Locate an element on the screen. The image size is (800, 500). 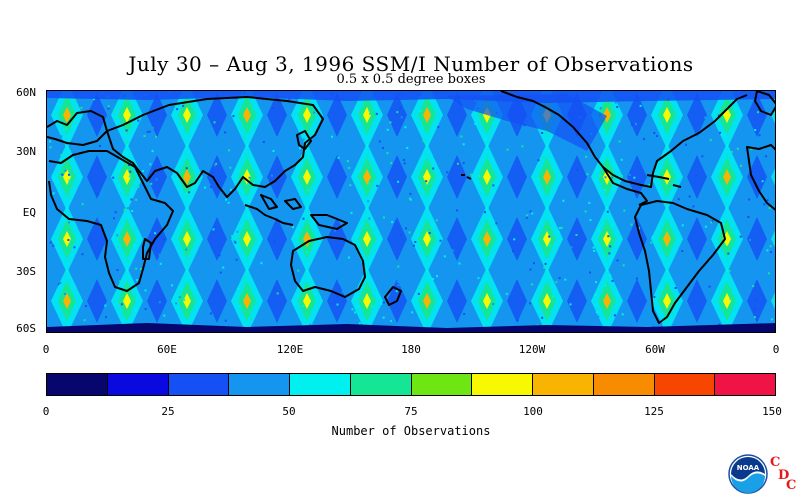
coast-asia is located at coordinates (215, 147).